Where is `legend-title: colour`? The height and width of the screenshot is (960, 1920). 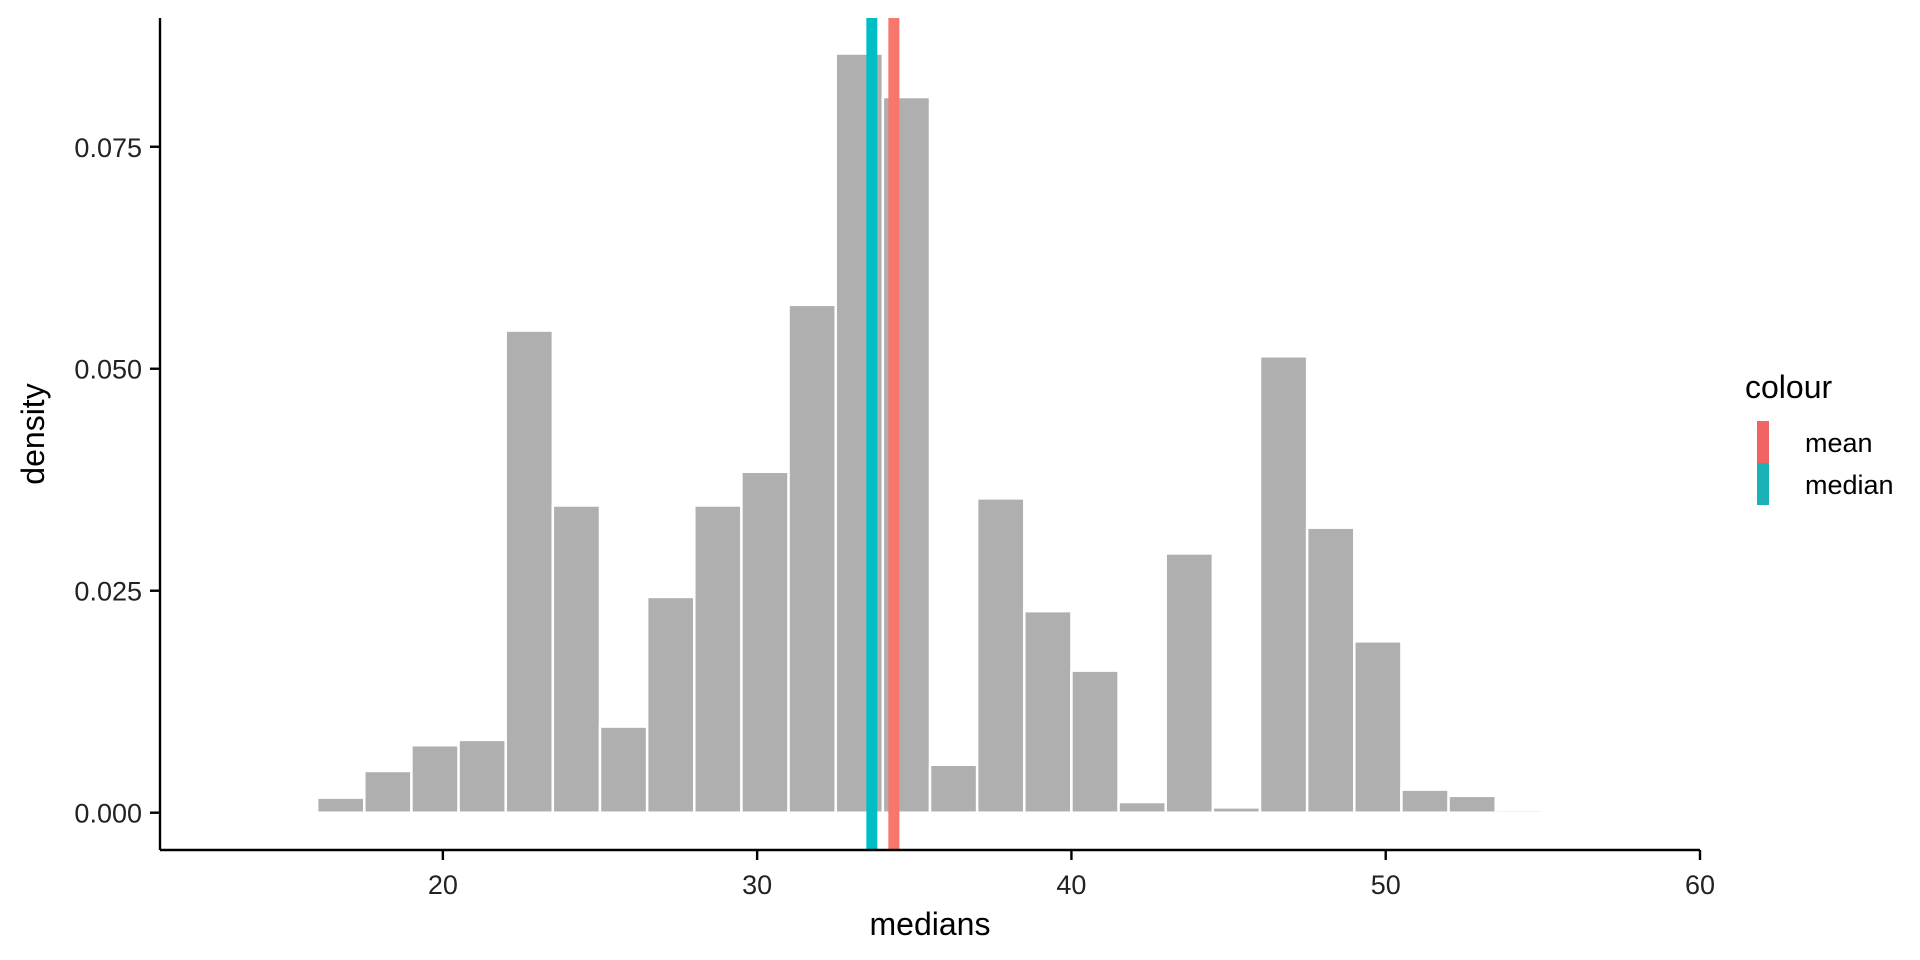
legend-title: colour is located at coordinates (1789, 387).